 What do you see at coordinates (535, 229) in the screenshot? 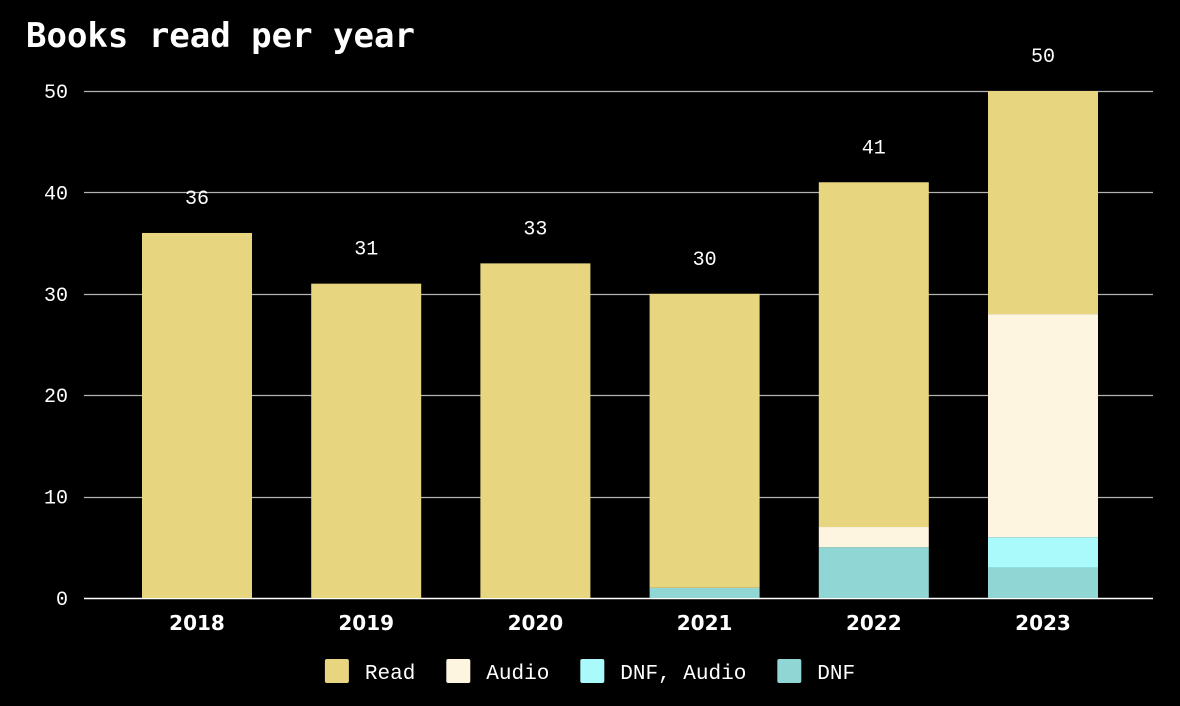
I see `bar-total-label: 33` at bounding box center [535, 229].